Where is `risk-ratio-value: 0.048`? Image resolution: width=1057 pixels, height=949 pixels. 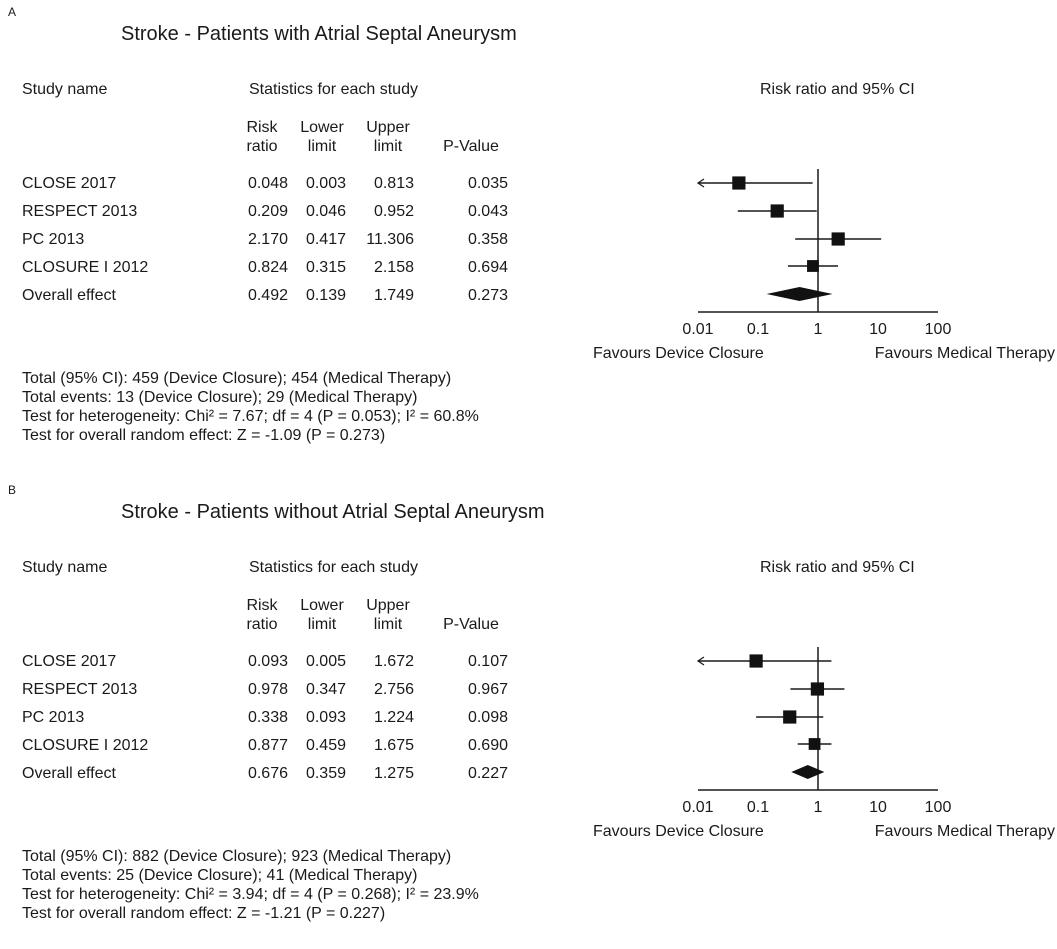 risk-ratio-value: 0.048 is located at coordinates (267, 183).